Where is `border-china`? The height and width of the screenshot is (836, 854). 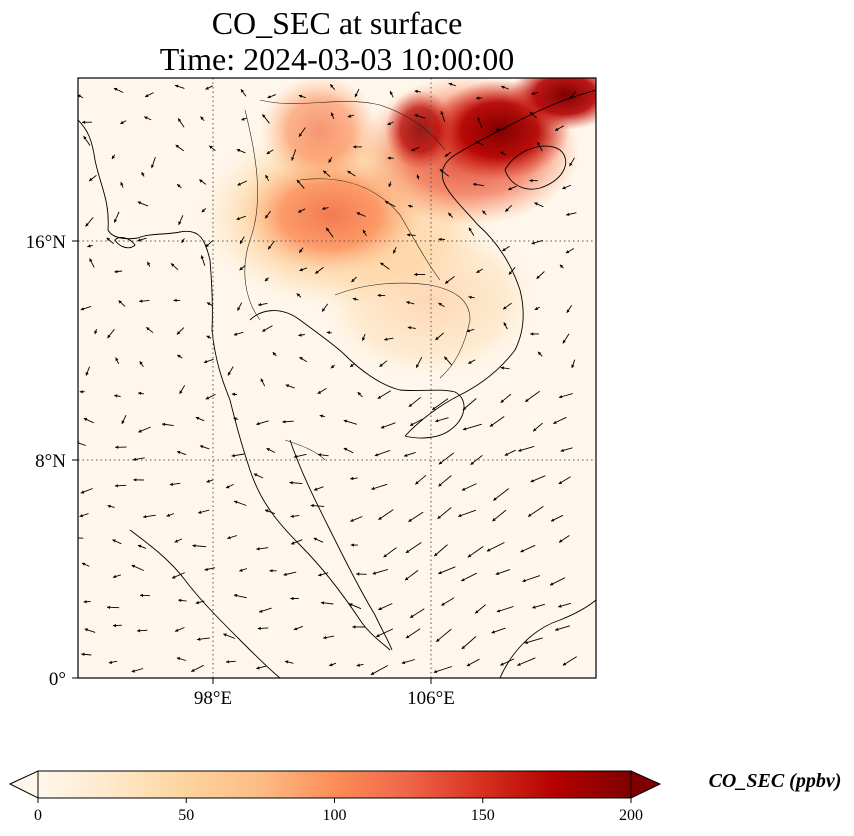
border-china is located at coordinates (352, 125).